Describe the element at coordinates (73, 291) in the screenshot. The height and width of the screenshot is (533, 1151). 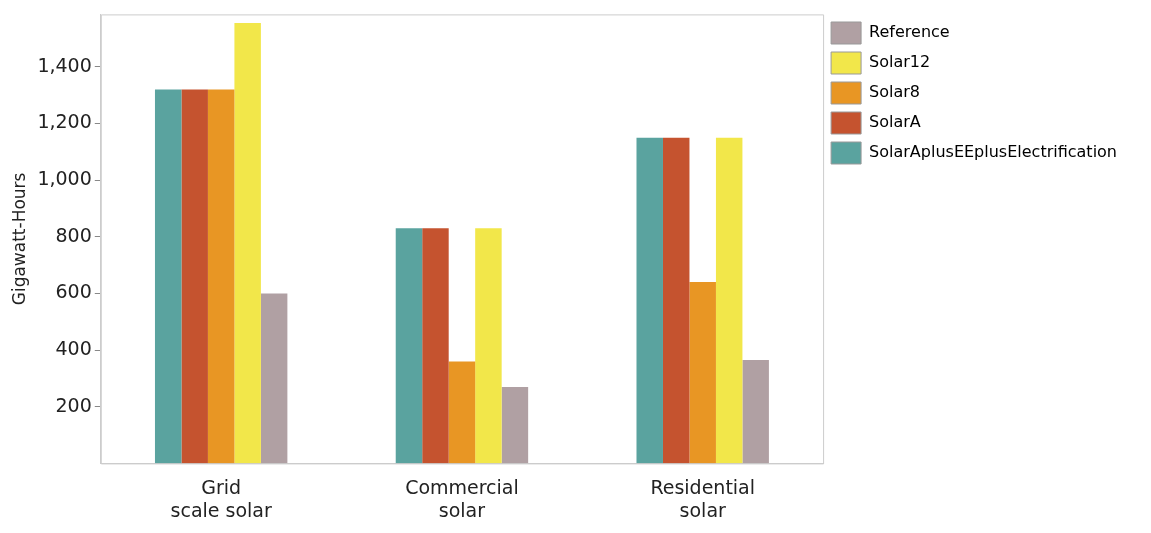
I see `y-tick-label: 600` at that location.